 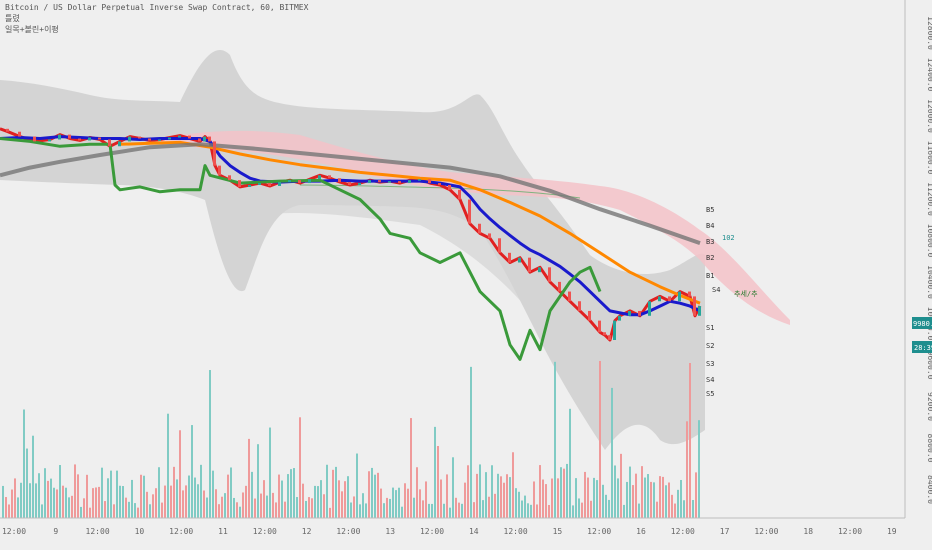 What do you see at coordinates (929, 75) in the screenshot?
I see `price-tick-label: 12400.0` at bounding box center [929, 75].